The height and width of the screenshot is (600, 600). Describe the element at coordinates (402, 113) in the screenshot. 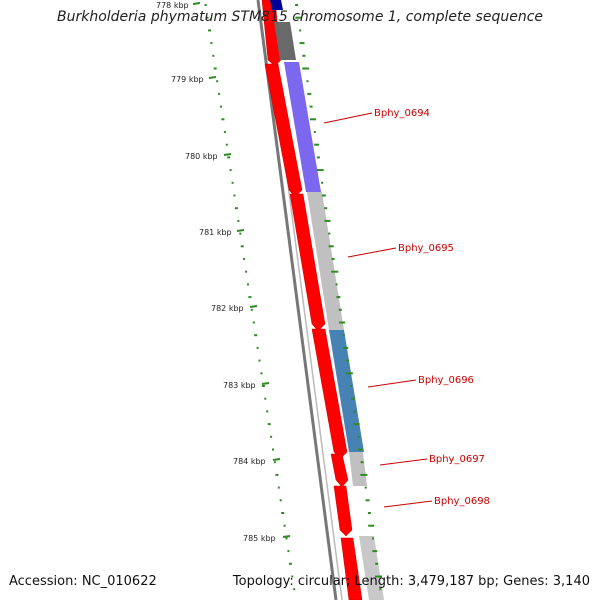

I see `gene-label-bphy-0694: Bphy_0694` at that location.